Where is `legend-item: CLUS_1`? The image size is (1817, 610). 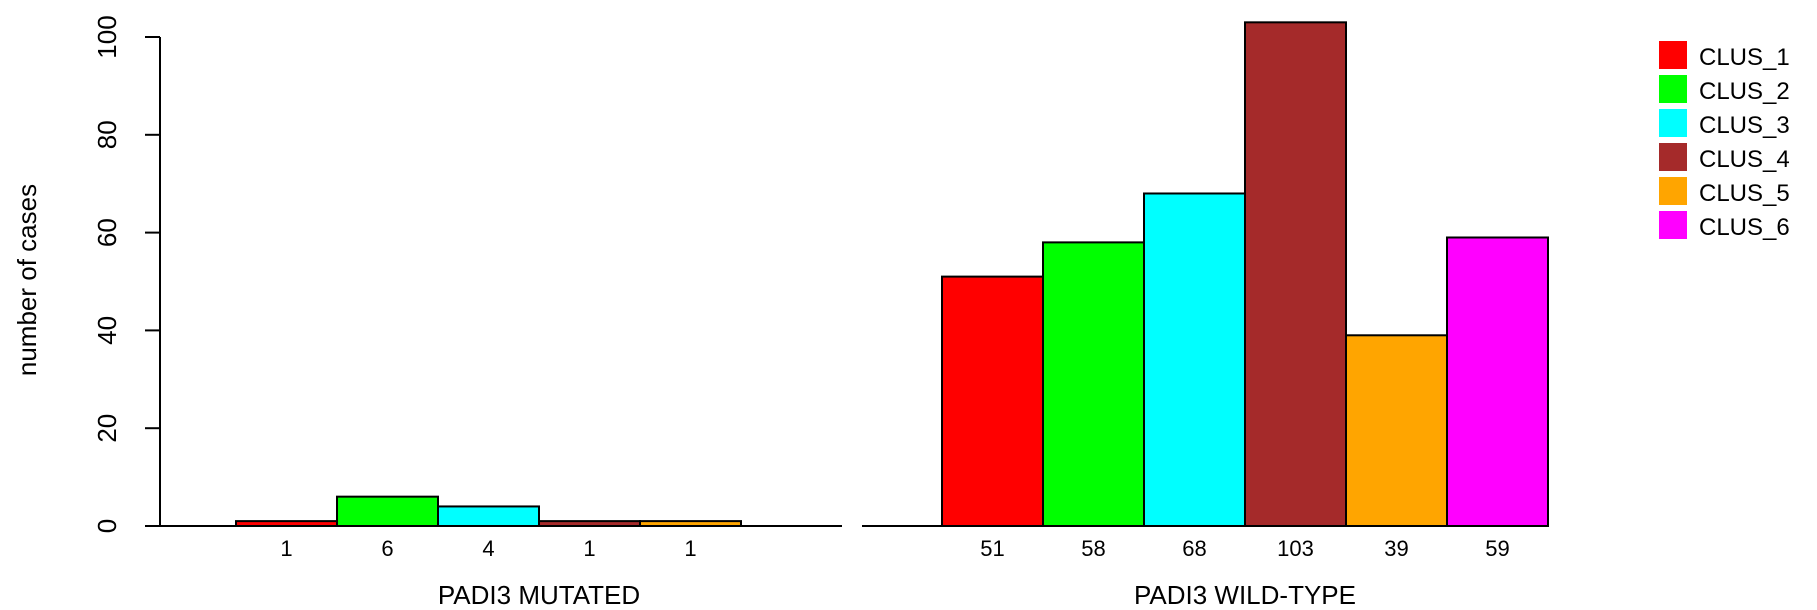 legend-item: CLUS_1 is located at coordinates (1724, 56).